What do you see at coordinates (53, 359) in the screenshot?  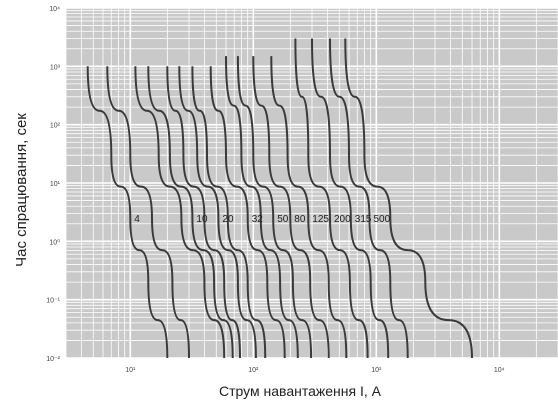 I see `y-tick-label: 10⁻²` at bounding box center [53, 359].